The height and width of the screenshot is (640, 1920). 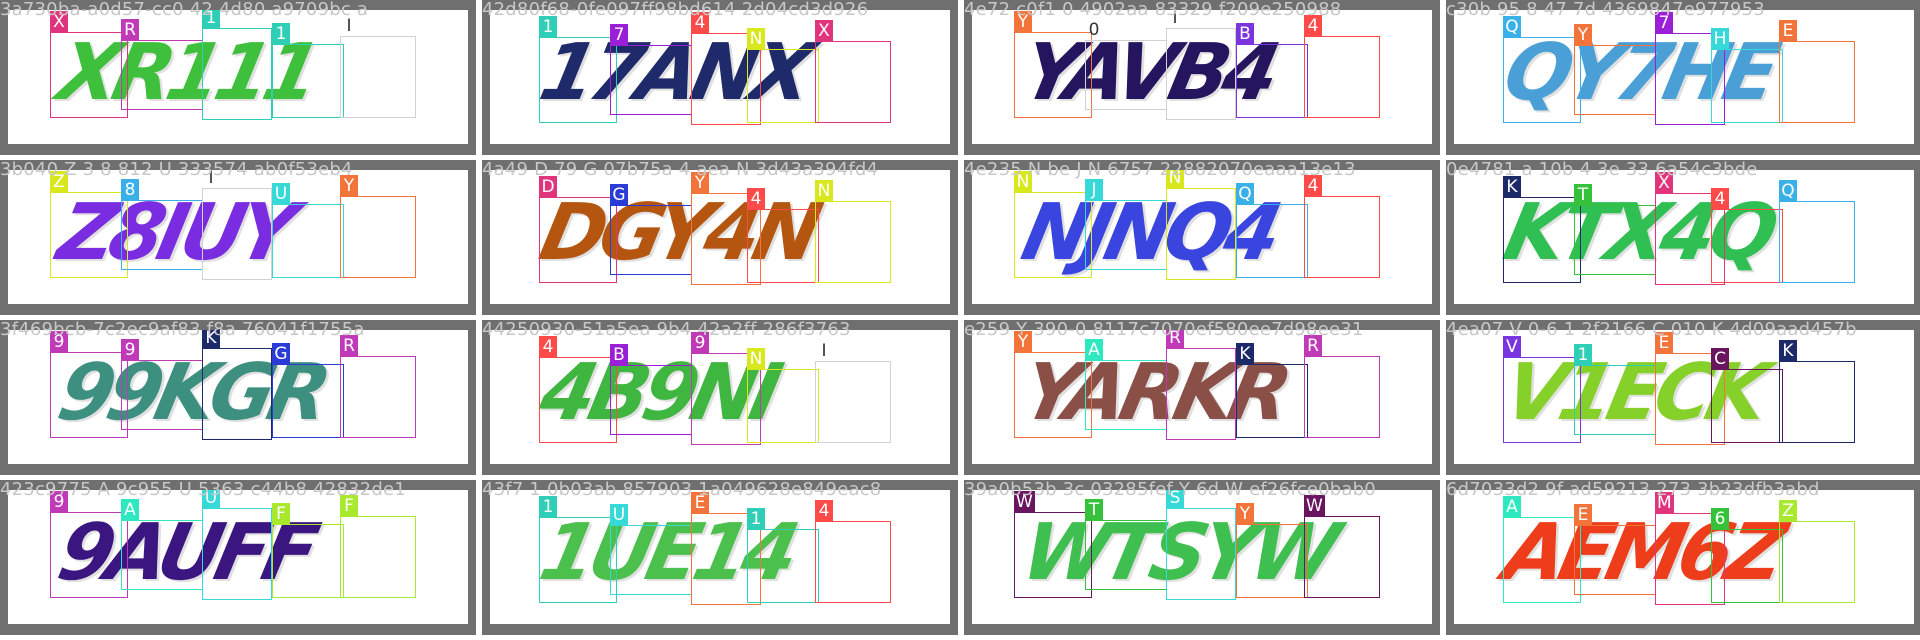 What do you see at coordinates (184, 10) in the screenshot?
I see `panel-title: 3a730ba-a0d57-cc0 42 4d80 a9709bc a` at bounding box center [184, 10].